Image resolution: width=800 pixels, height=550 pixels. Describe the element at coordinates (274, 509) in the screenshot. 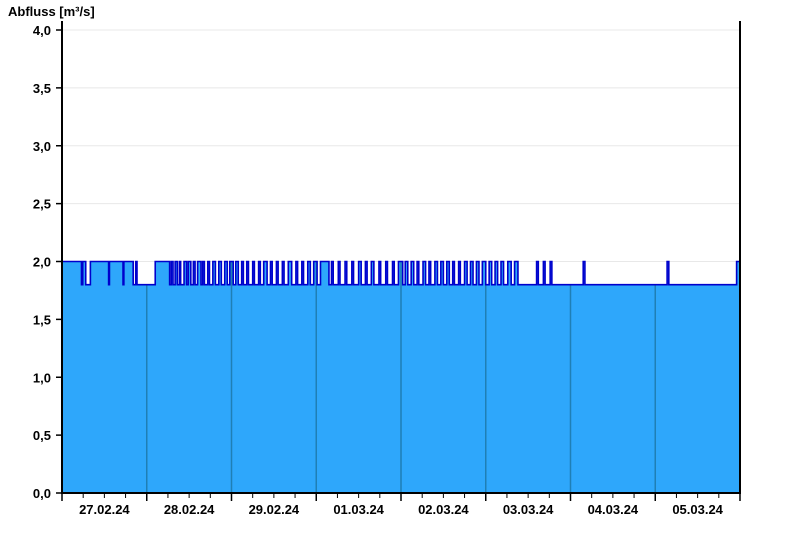

I see `x-tick-label: 29.02.24` at that location.